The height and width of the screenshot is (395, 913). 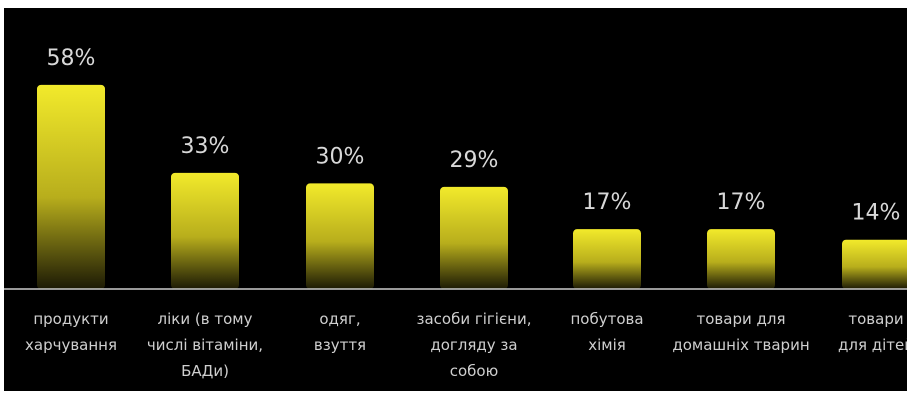 What do you see at coordinates (607, 345) in the screenshot?
I see `category-label-line: хімія` at bounding box center [607, 345].